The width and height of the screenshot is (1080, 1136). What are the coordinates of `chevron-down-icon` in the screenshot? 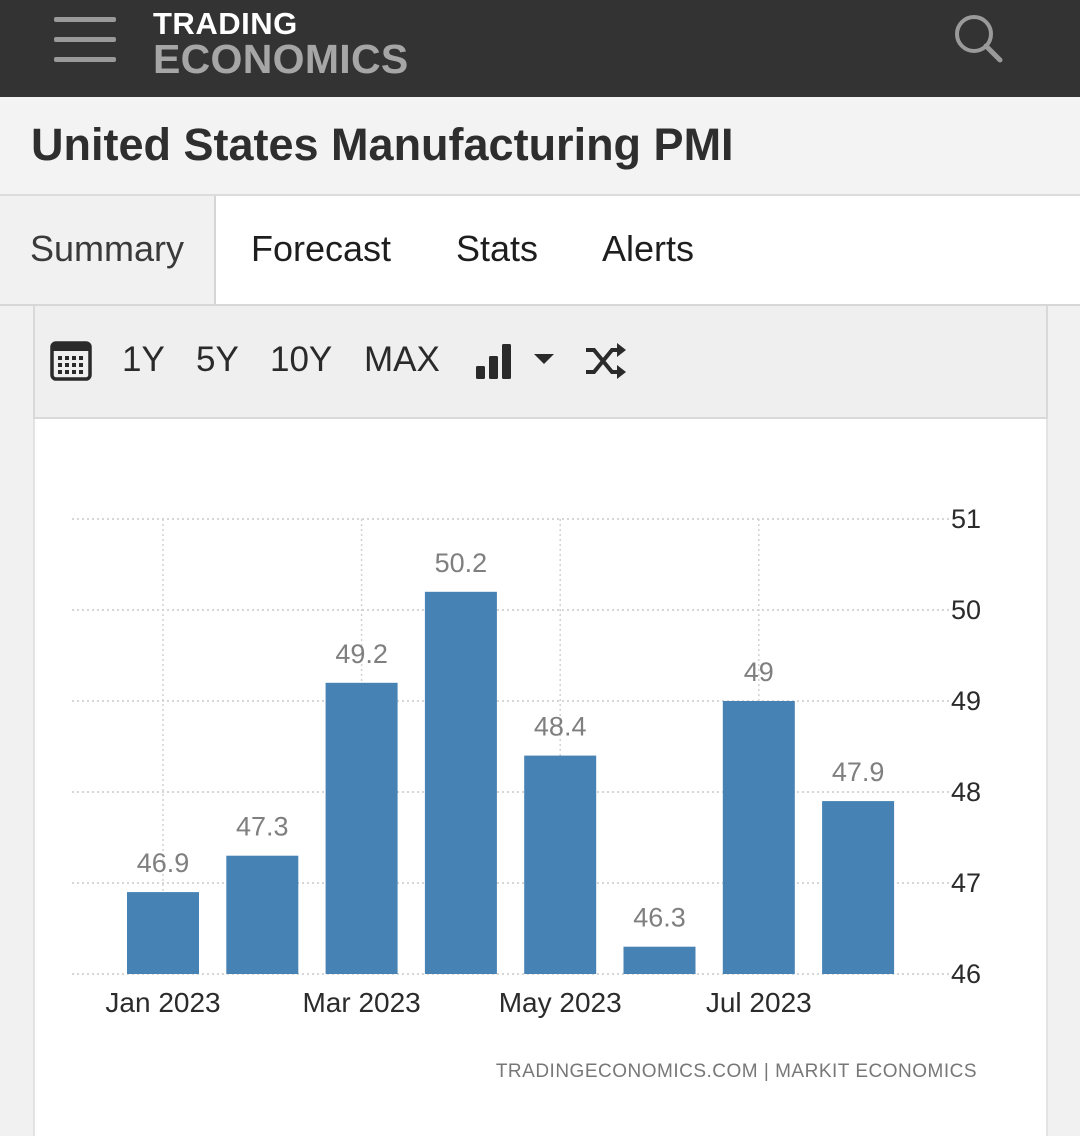 It's located at (544, 359).